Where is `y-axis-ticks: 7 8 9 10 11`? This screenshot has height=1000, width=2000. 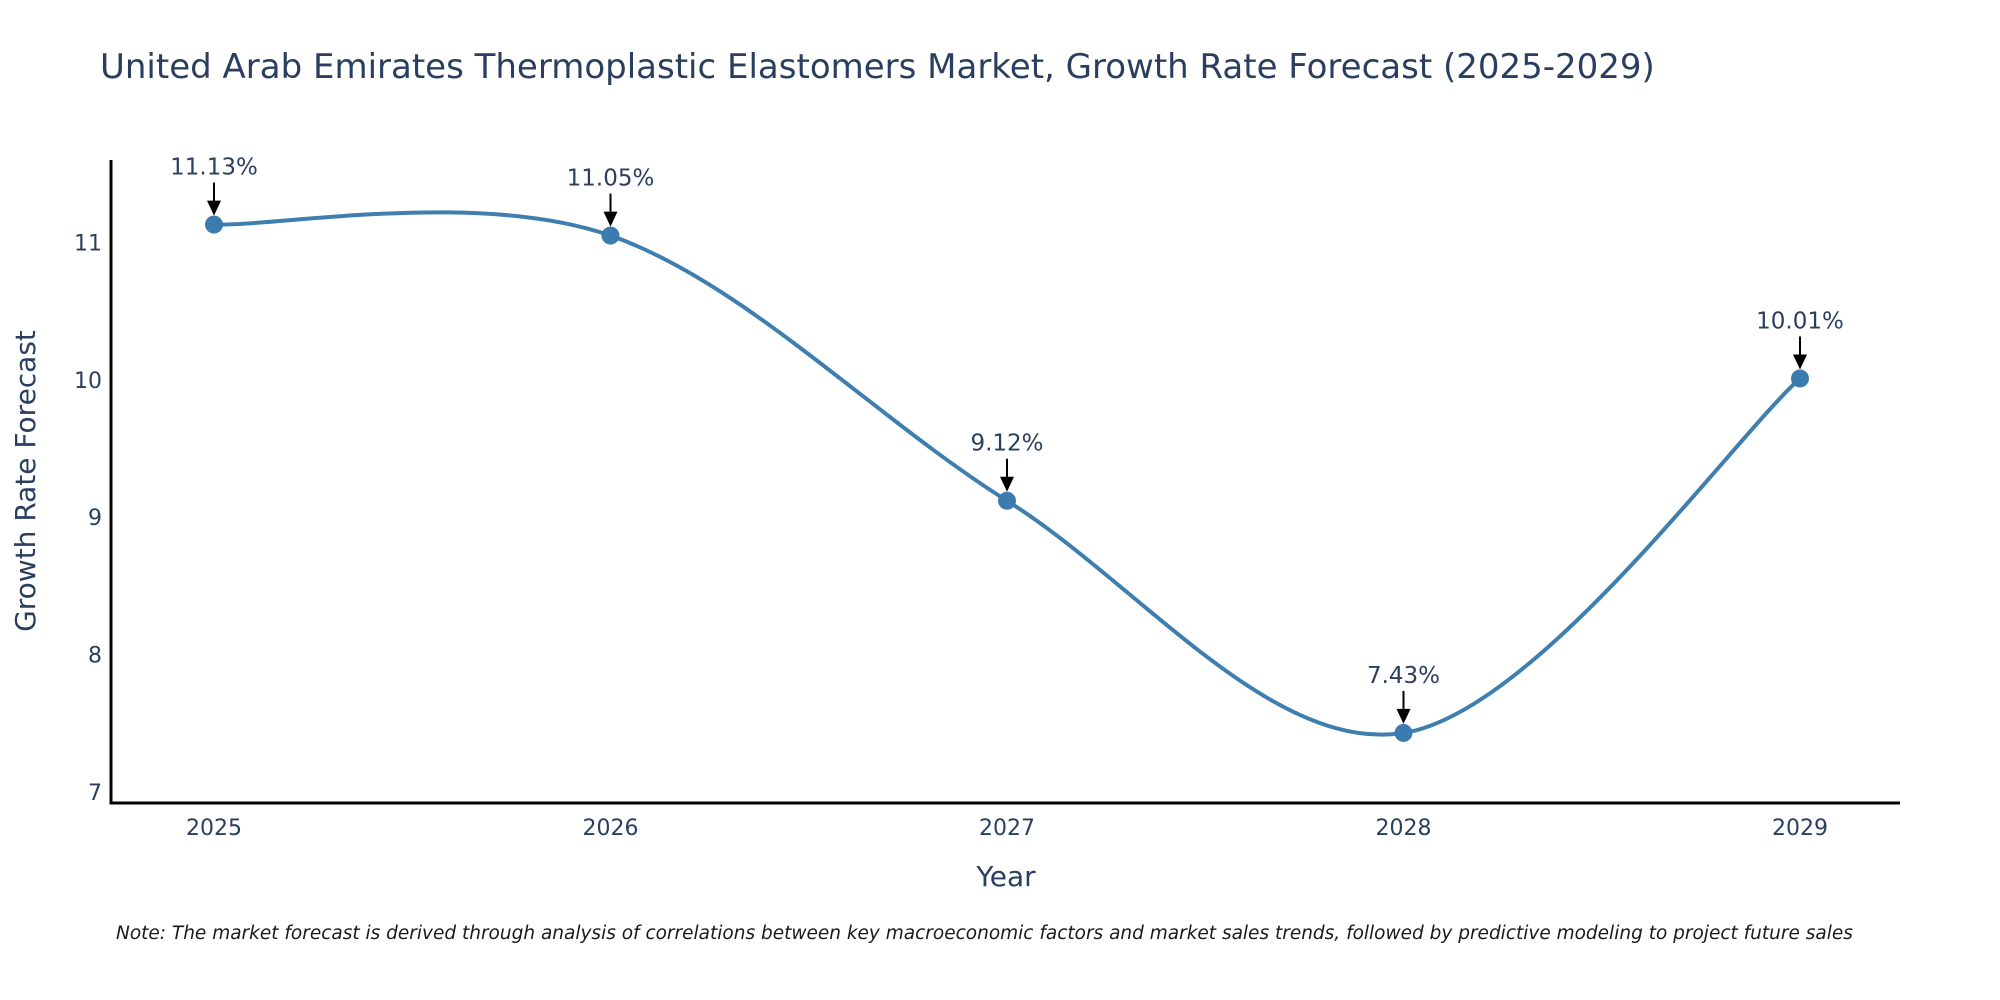 y-axis-ticks: 7 8 9 10 11 is located at coordinates (88, 518).